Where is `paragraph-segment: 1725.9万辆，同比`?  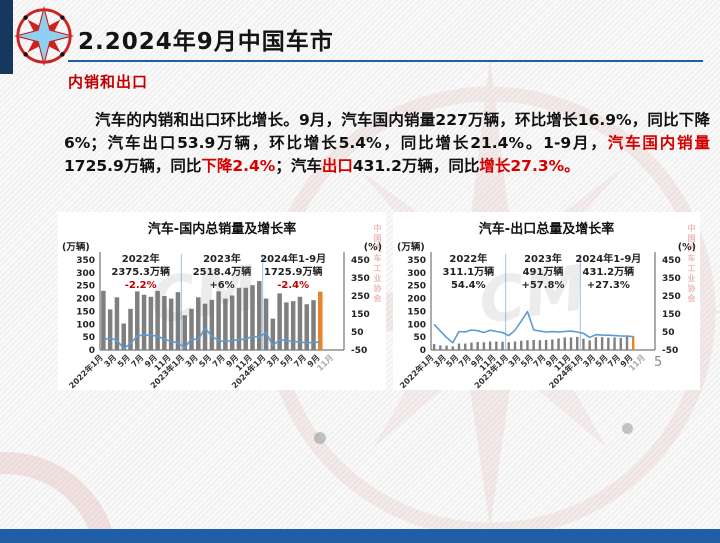
paragraph-segment: 1725.9万辆，同比 is located at coordinates (133, 166).